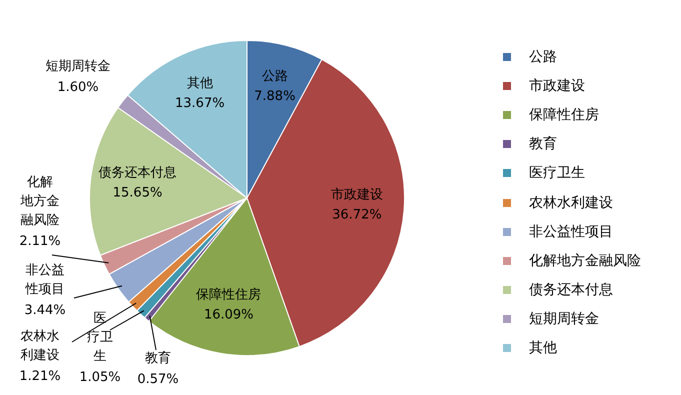 The image size is (681, 395). I want to click on legend-label: 医疗卫生, so click(557, 173).